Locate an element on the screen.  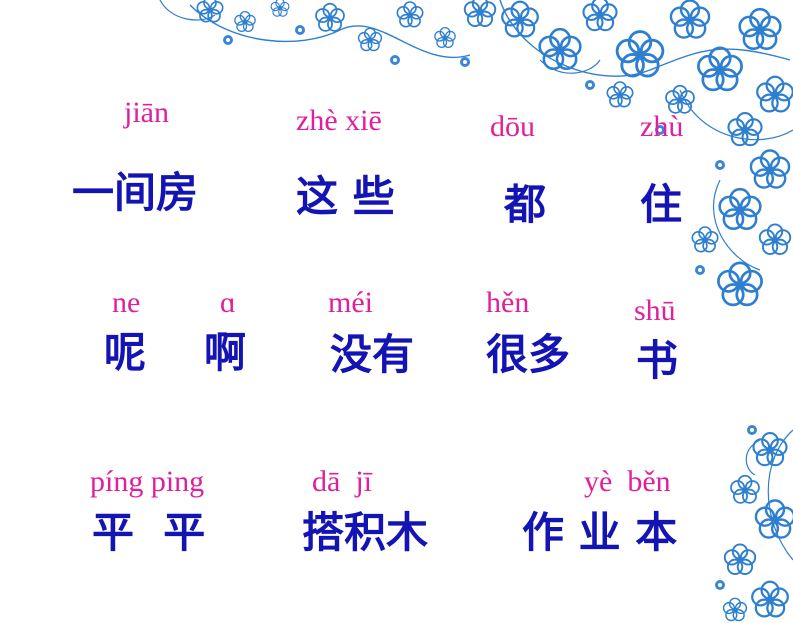
pinyin-mei: méi is located at coordinates (350, 302).